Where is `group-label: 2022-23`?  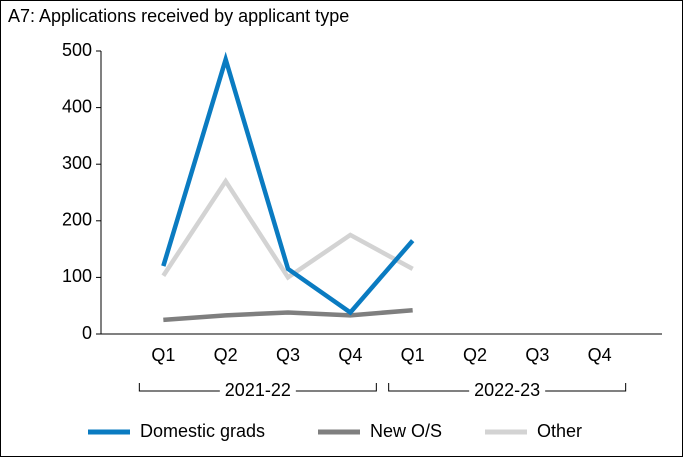 group-label: 2022-23 is located at coordinates (507, 390).